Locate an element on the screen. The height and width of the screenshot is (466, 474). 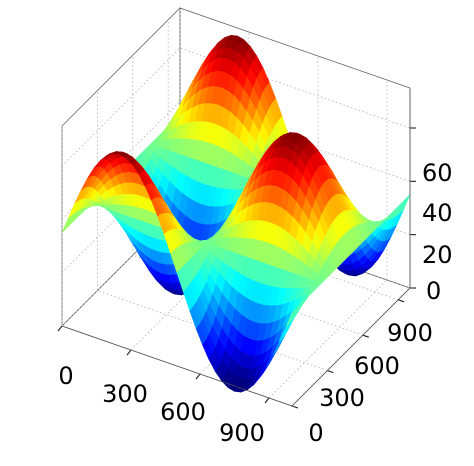
x-tick-label-300: 300 is located at coordinates (125, 394).